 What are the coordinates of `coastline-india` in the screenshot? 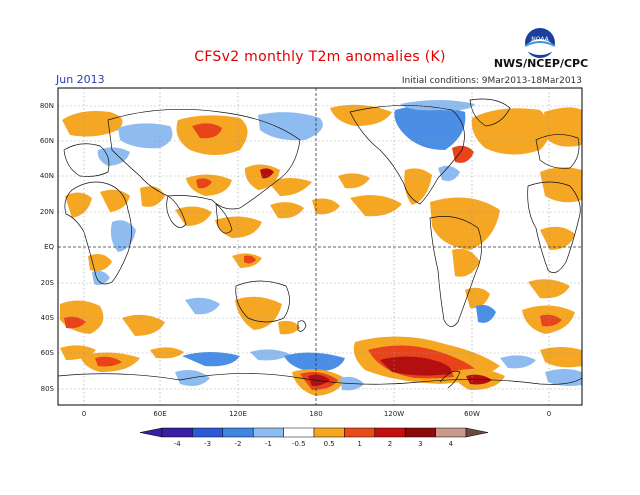 It's located at (176, 211).